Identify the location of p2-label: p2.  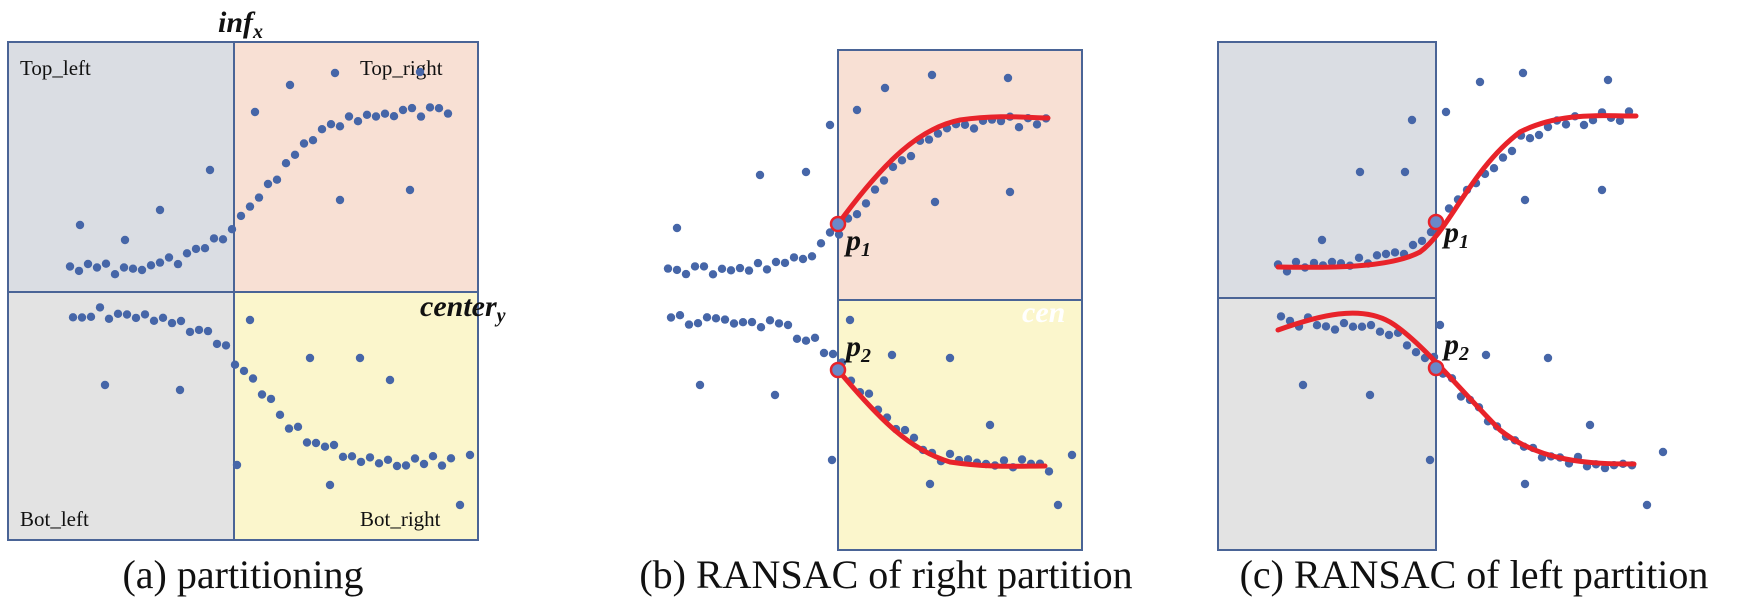
(1455, 346).